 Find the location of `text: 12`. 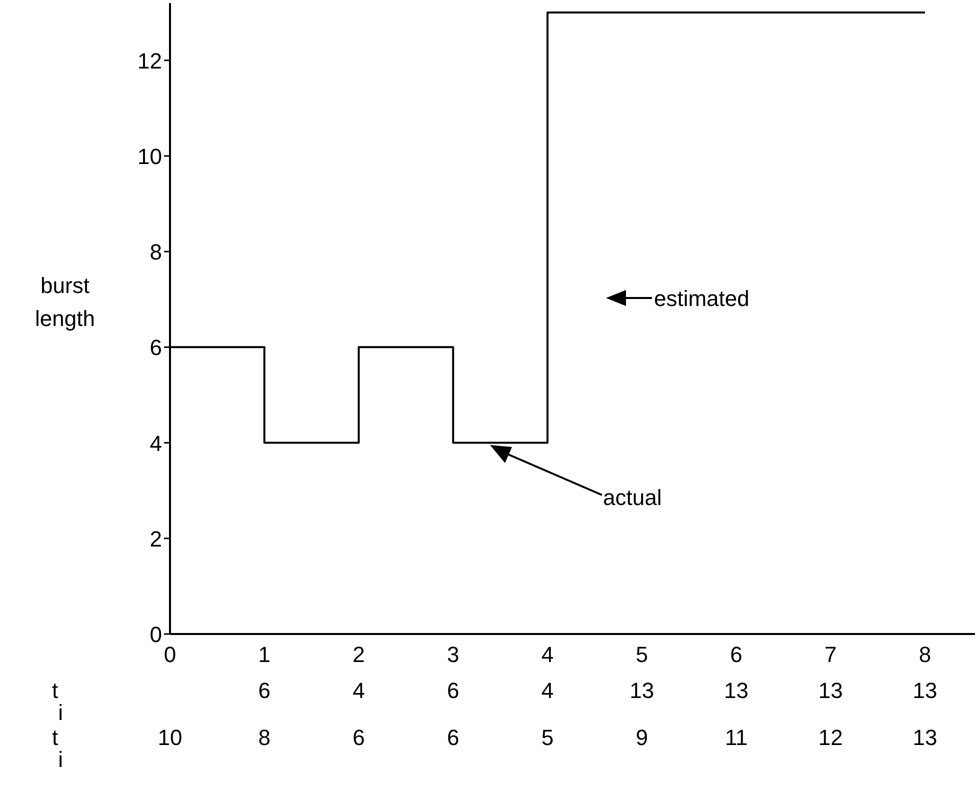

text: 12 is located at coordinates (830, 737).